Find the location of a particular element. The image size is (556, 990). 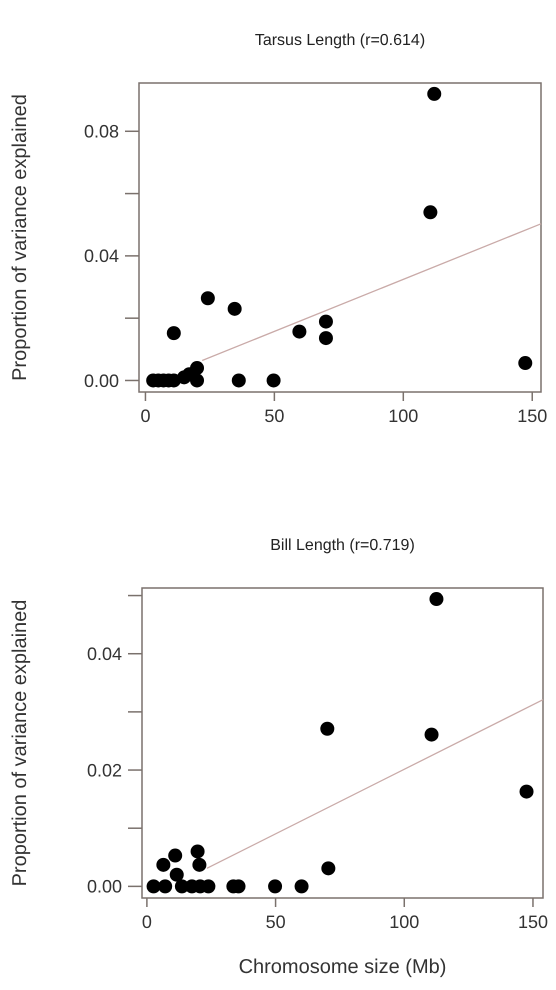

x-axis-title: Chromosome size (Mb) is located at coordinates (342, 967).